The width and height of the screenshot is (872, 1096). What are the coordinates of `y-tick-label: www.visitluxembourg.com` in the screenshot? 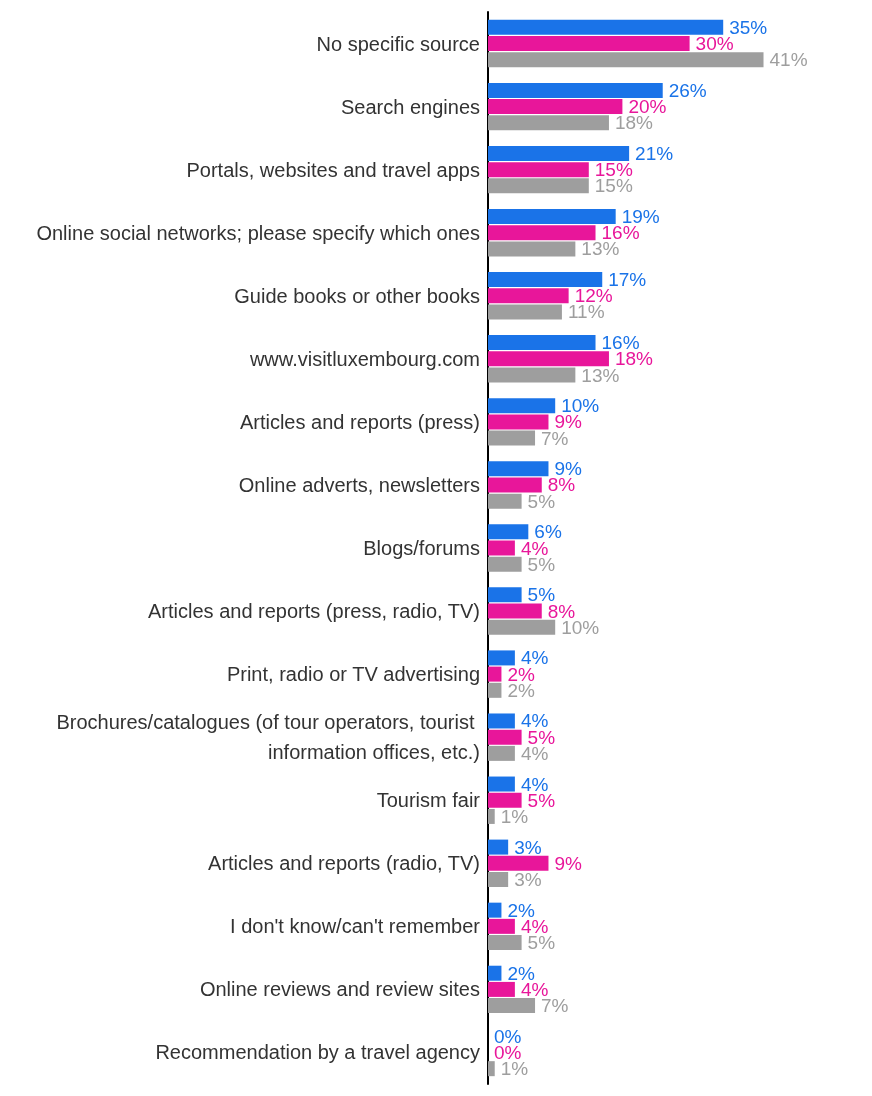 It's located at (364, 358).